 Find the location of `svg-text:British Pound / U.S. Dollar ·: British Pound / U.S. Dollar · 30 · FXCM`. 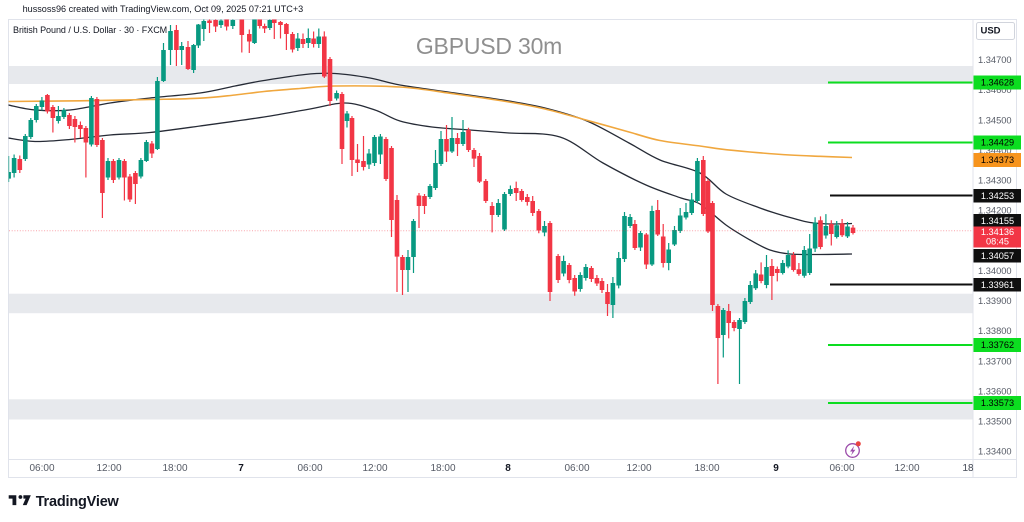

svg-text:British Pound / U.S. Dollar ·: British Pound / U.S. Dollar · 30 · FXCM is located at coordinates (90, 30).